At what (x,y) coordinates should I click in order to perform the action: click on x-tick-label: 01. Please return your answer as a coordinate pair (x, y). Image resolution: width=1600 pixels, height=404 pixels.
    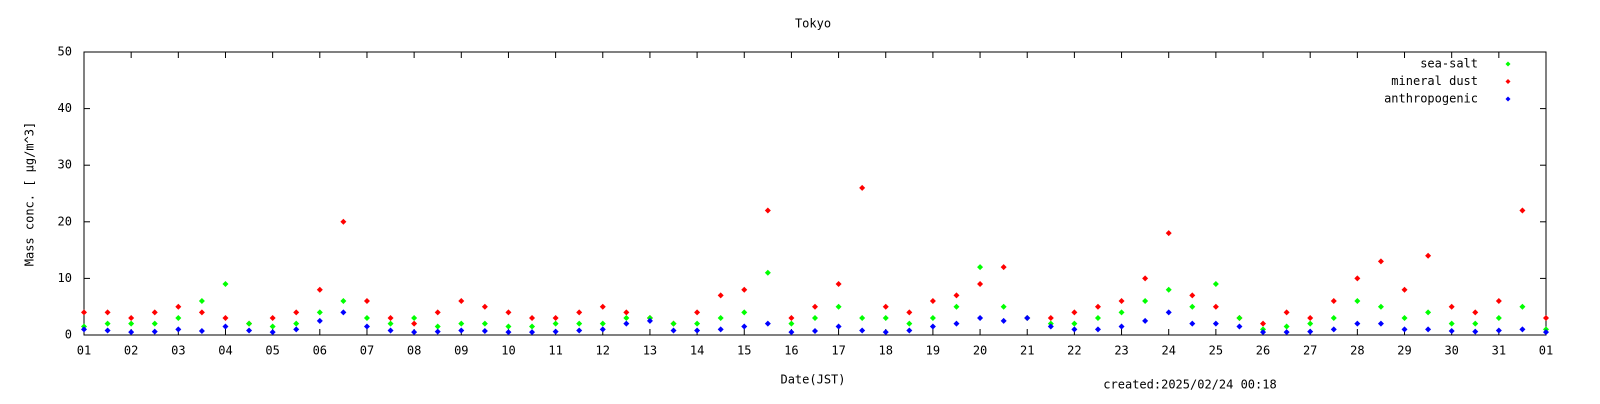
    Looking at the image, I should click on (84, 351).